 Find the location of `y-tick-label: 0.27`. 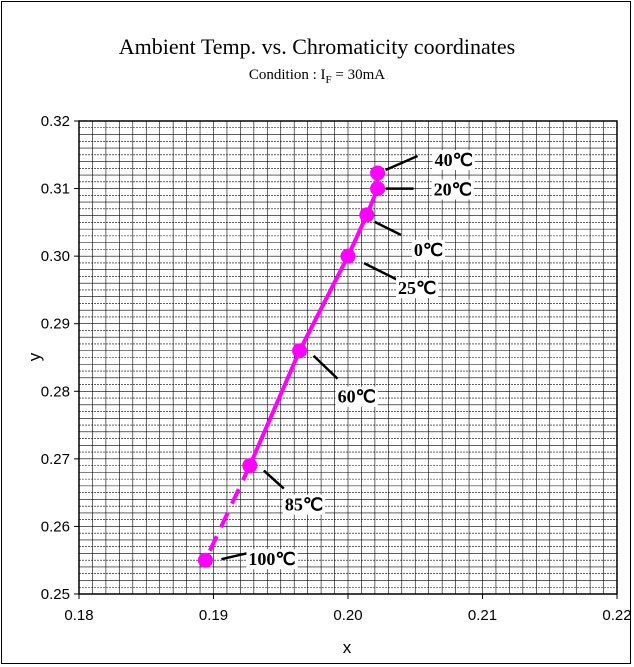

y-tick-label: 0.27 is located at coordinates (55, 459).